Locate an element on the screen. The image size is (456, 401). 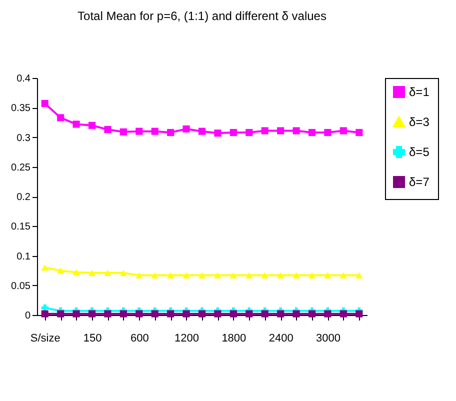
legend-label: δ=3 is located at coordinates (419, 122).